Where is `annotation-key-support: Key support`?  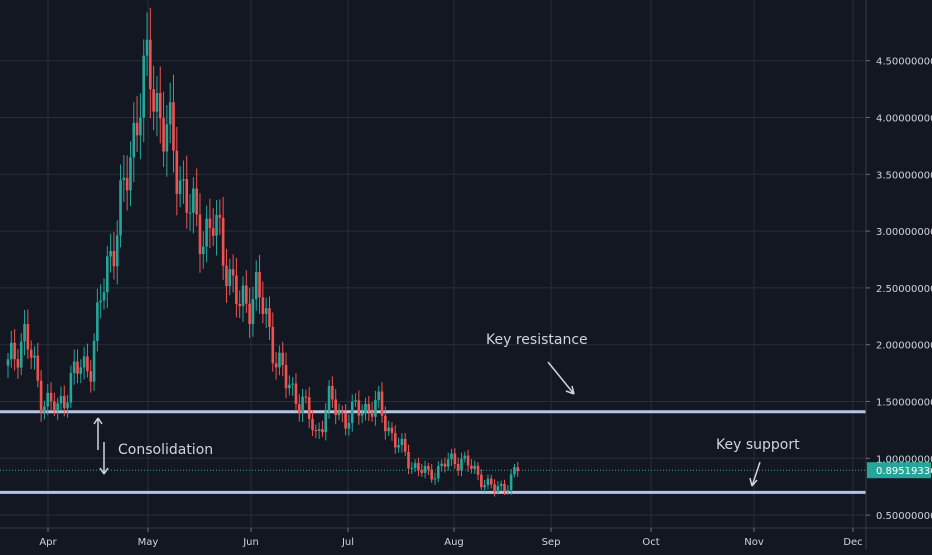 annotation-key-support: Key support is located at coordinates (758, 445).